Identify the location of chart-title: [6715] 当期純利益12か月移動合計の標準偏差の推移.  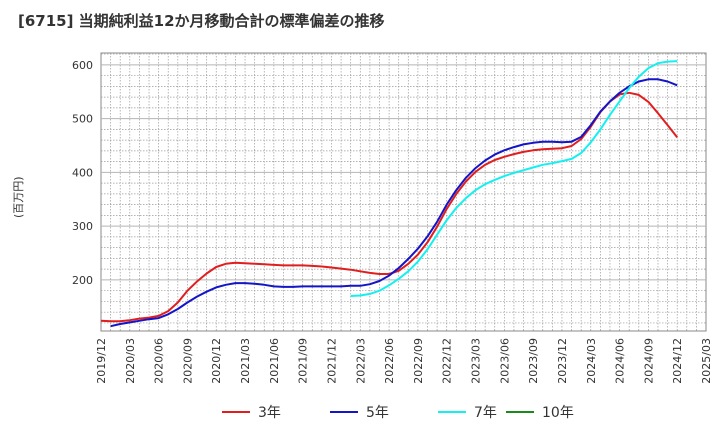
(201, 21).